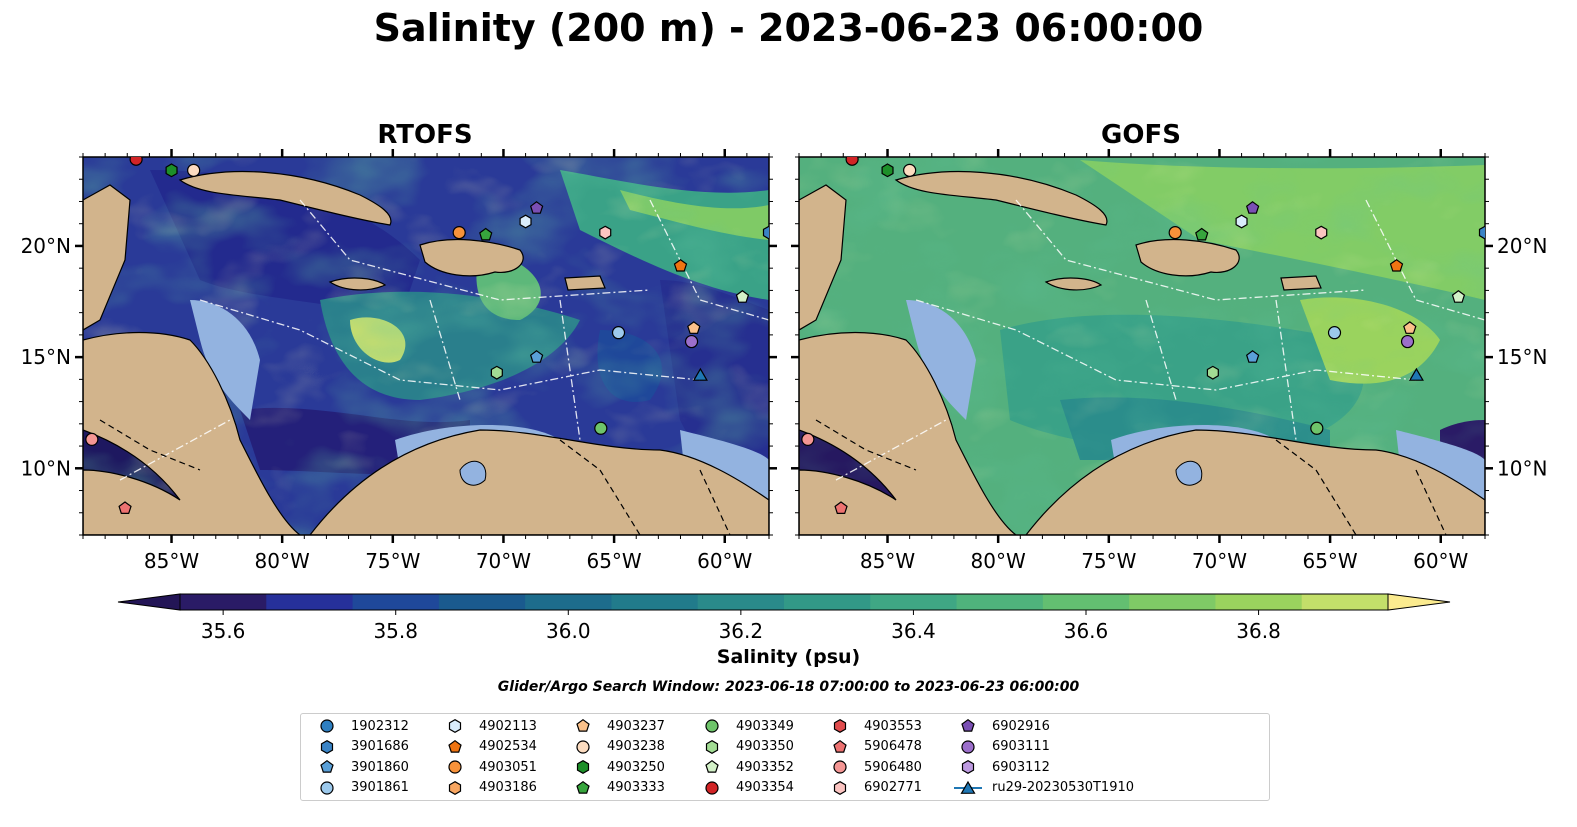 The image size is (1577, 827). What do you see at coordinates (893, 726) in the screenshot?
I see `legend-label: 4903553` at bounding box center [893, 726].